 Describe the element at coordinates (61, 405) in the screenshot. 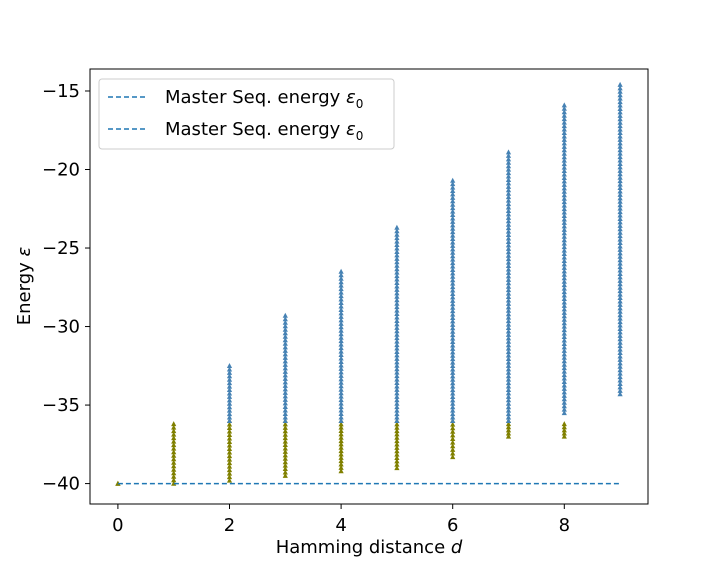

I see `y-tick-label: −35` at that location.